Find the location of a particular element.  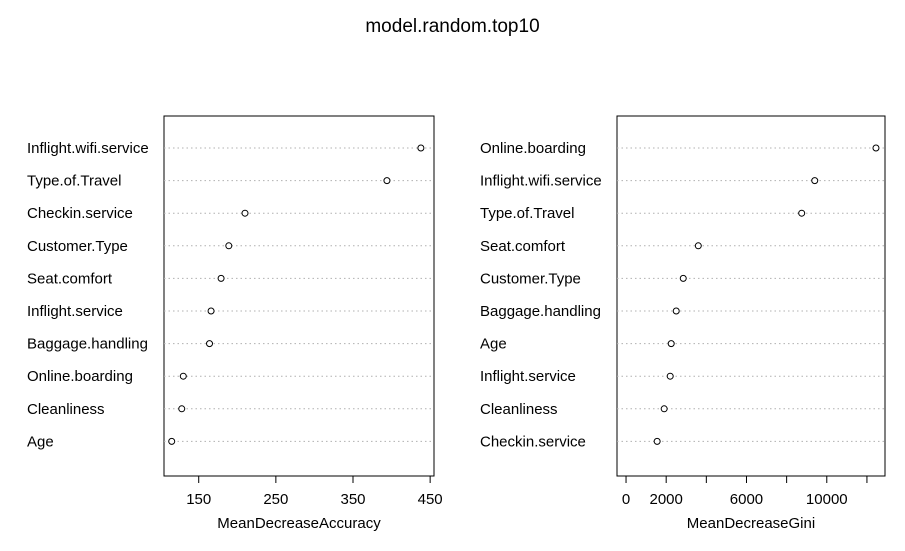

panel1-x-tick-label: 250 is located at coordinates (275, 499).